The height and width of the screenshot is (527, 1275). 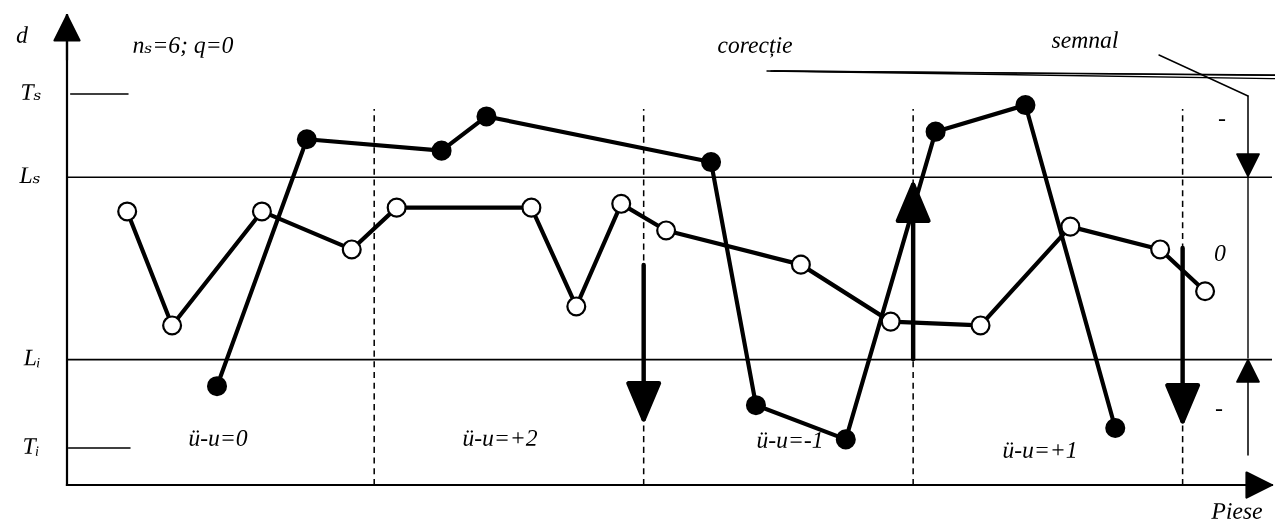 What do you see at coordinates (31, 92) in the screenshot?
I see `text: Tₛ` at bounding box center [31, 92].